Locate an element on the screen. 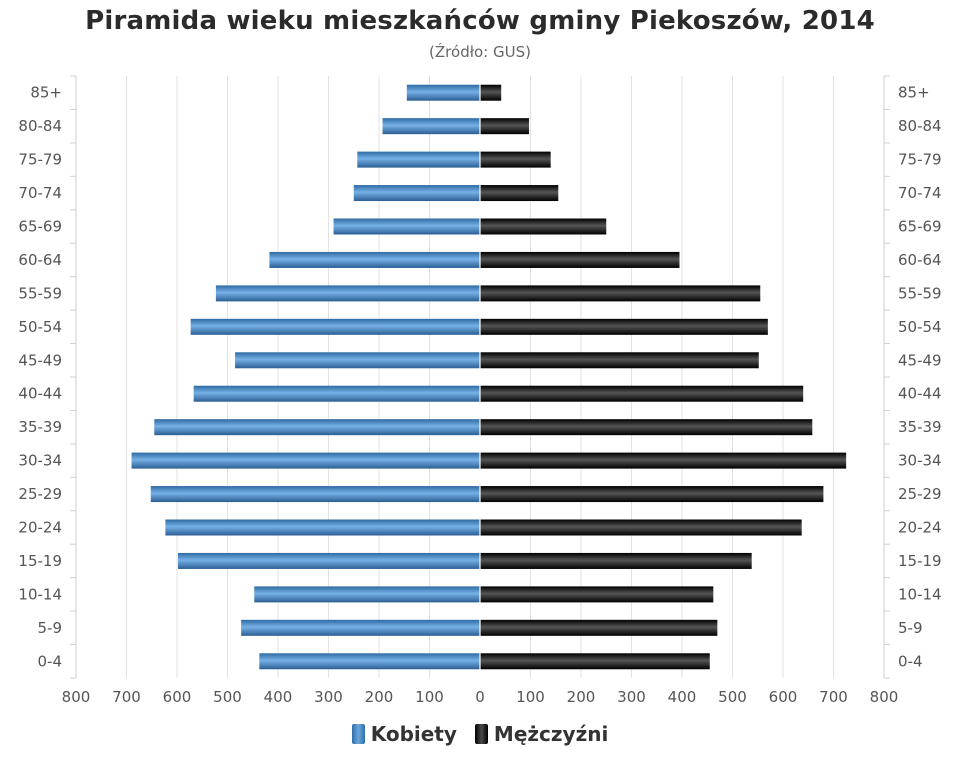 Image resolution: width=960 pixels, height=768 pixels. category-label-right: 60-64 is located at coordinates (920, 260).